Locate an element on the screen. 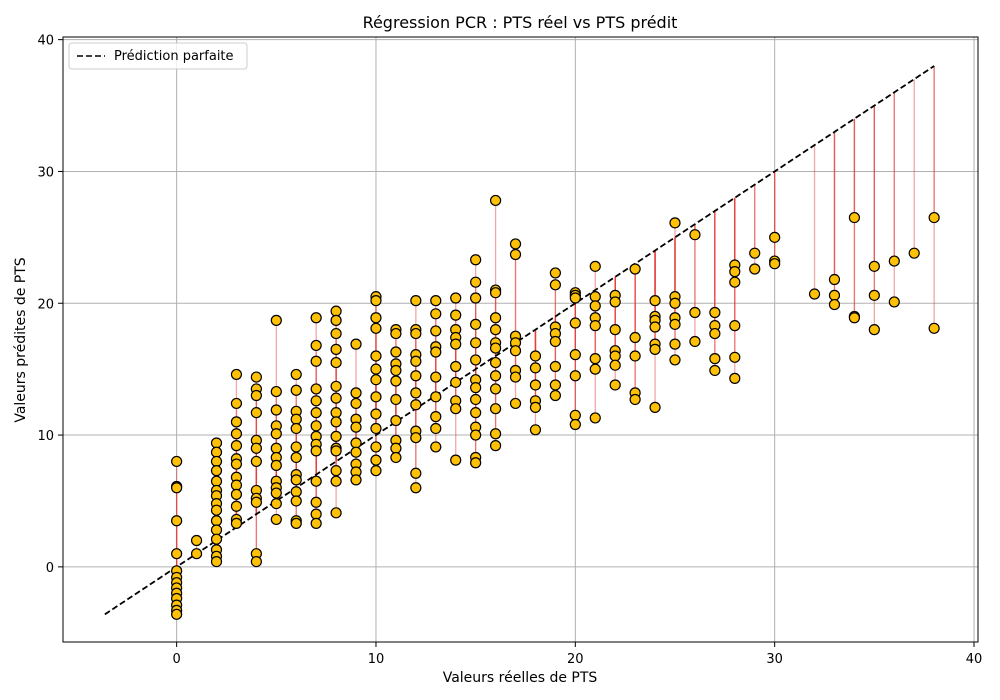  legend-box is located at coordinates (158, 56).